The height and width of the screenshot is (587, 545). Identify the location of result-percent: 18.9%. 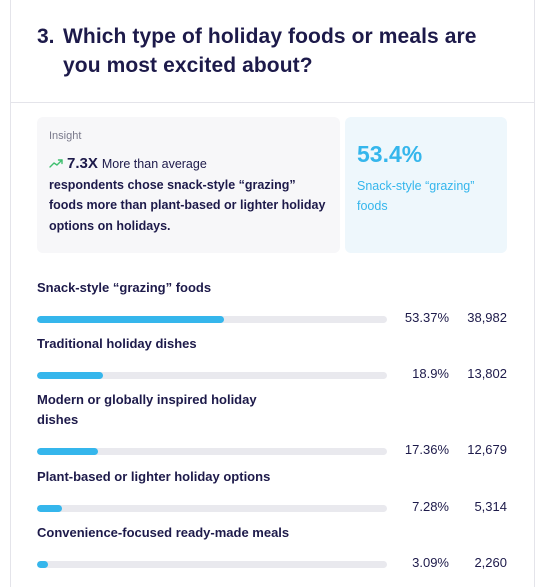
(430, 373).